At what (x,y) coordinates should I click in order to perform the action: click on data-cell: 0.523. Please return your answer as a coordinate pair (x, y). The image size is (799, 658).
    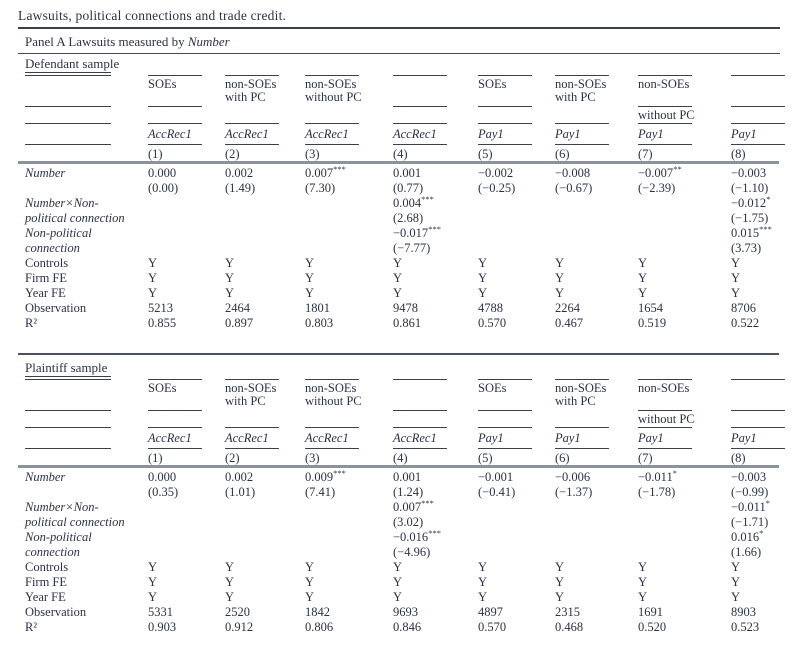
    Looking at the image, I should click on (745, 627).